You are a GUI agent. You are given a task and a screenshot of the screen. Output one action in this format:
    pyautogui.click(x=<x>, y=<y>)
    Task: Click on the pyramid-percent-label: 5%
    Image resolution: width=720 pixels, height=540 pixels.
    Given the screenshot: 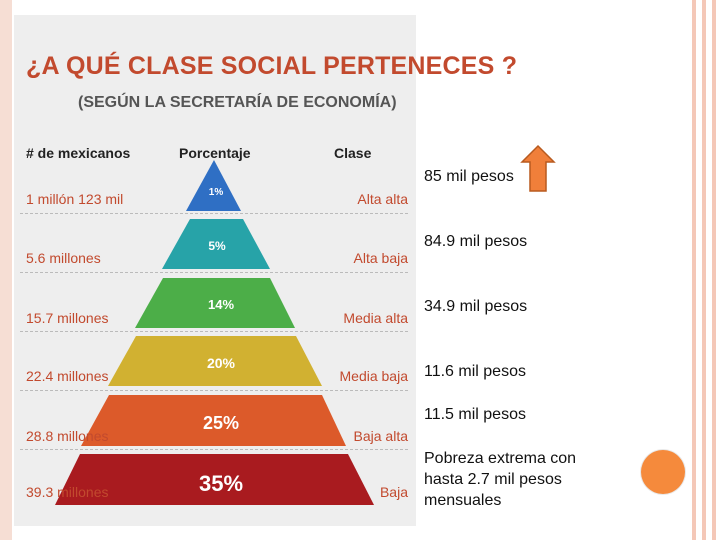 What is the action you would take?
    pyautogui.click(x=217, y=246)
    